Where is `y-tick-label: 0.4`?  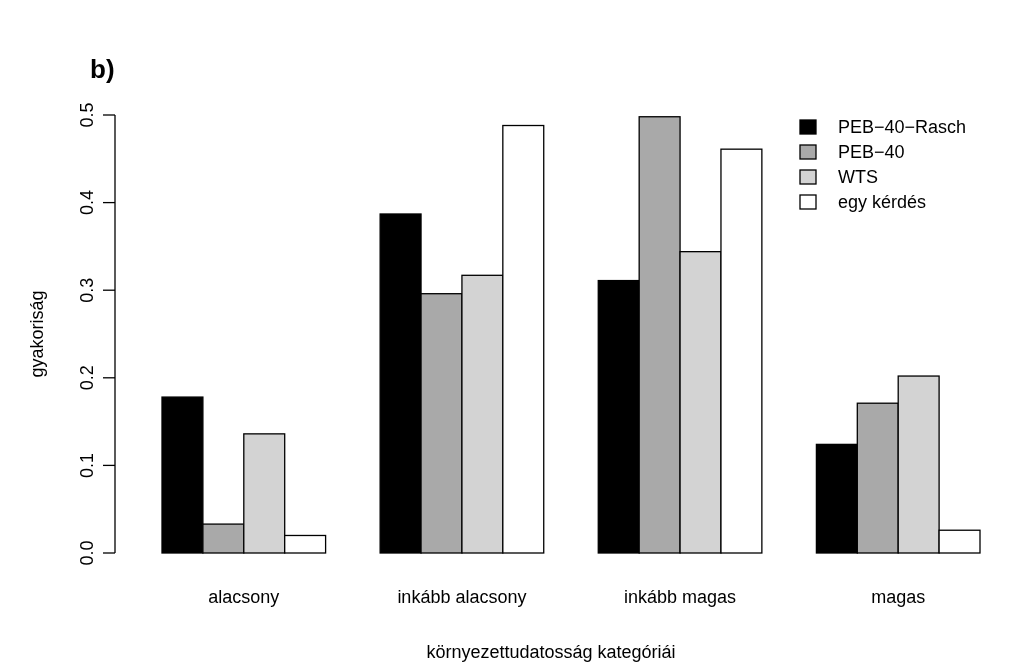 y-tick-label: 0.4 is located at coordinates (87, 203).